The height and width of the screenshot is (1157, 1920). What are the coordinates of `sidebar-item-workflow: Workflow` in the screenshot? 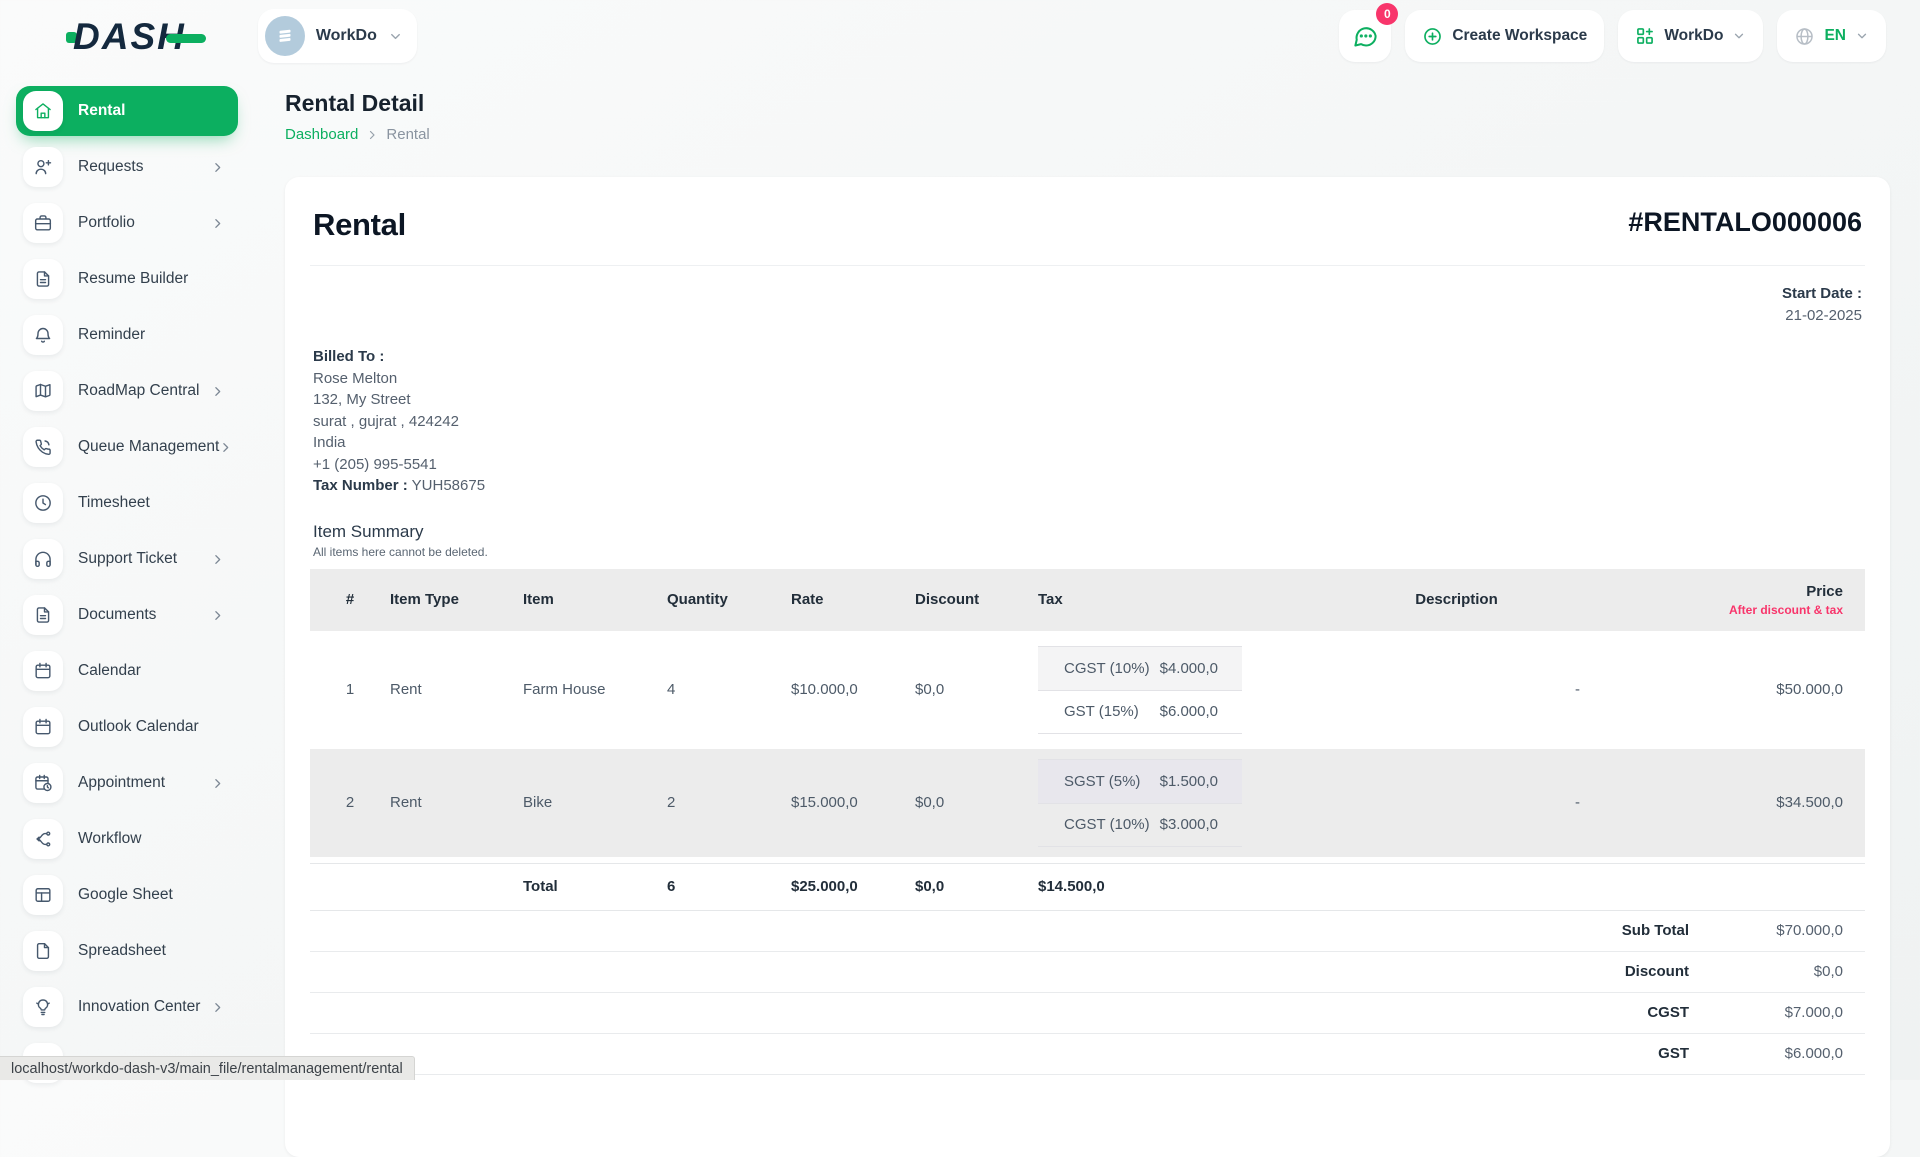 It's located at (127, 839).